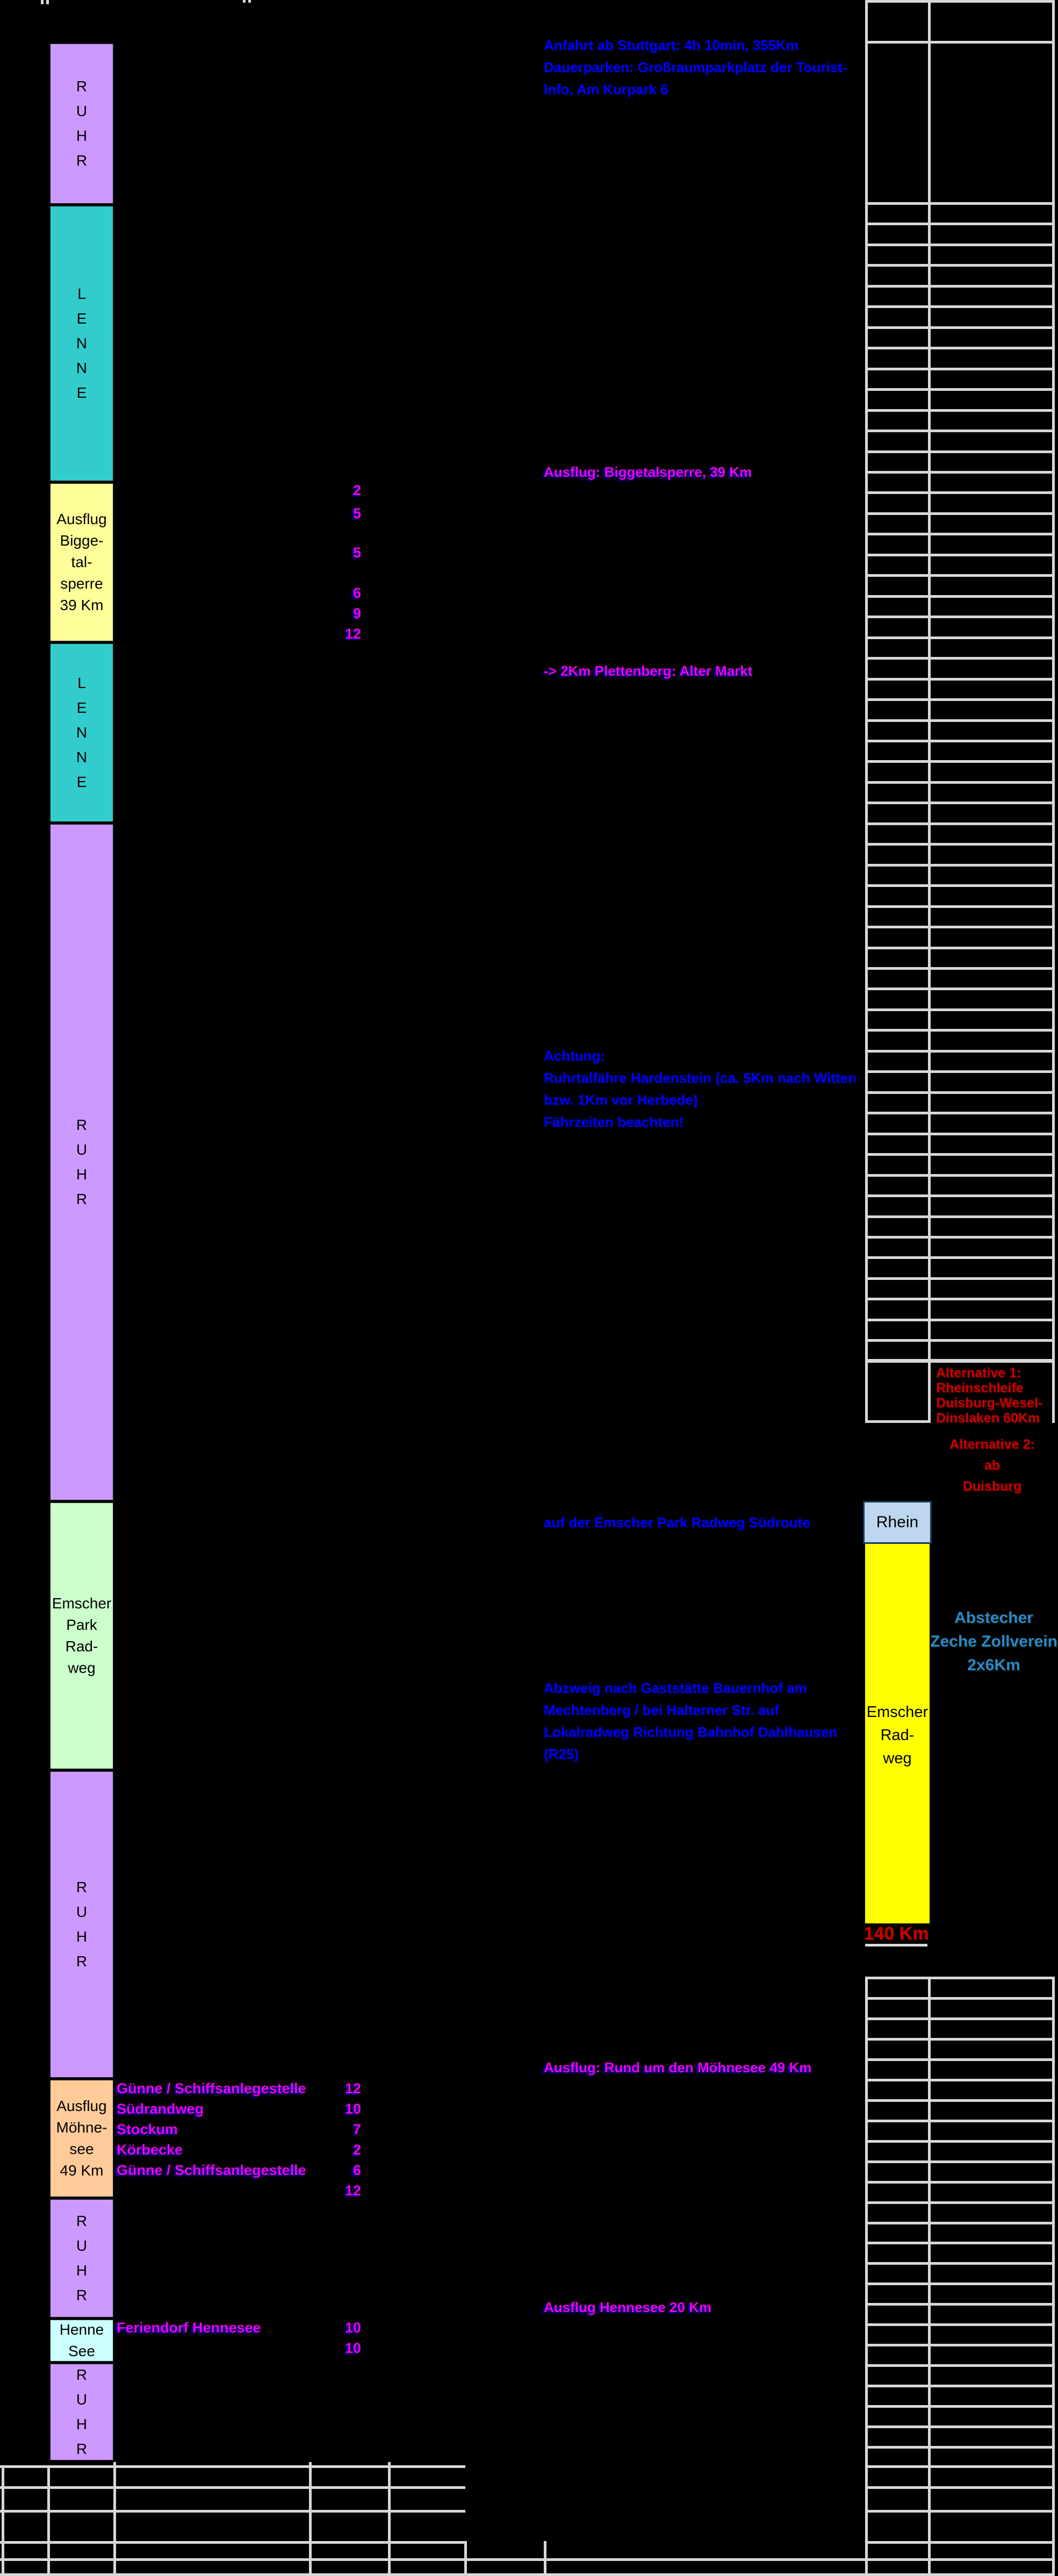 This screenshot has width=1058, height=2576. I want to click on station-name: Südrandweg, so click(160, 2109).